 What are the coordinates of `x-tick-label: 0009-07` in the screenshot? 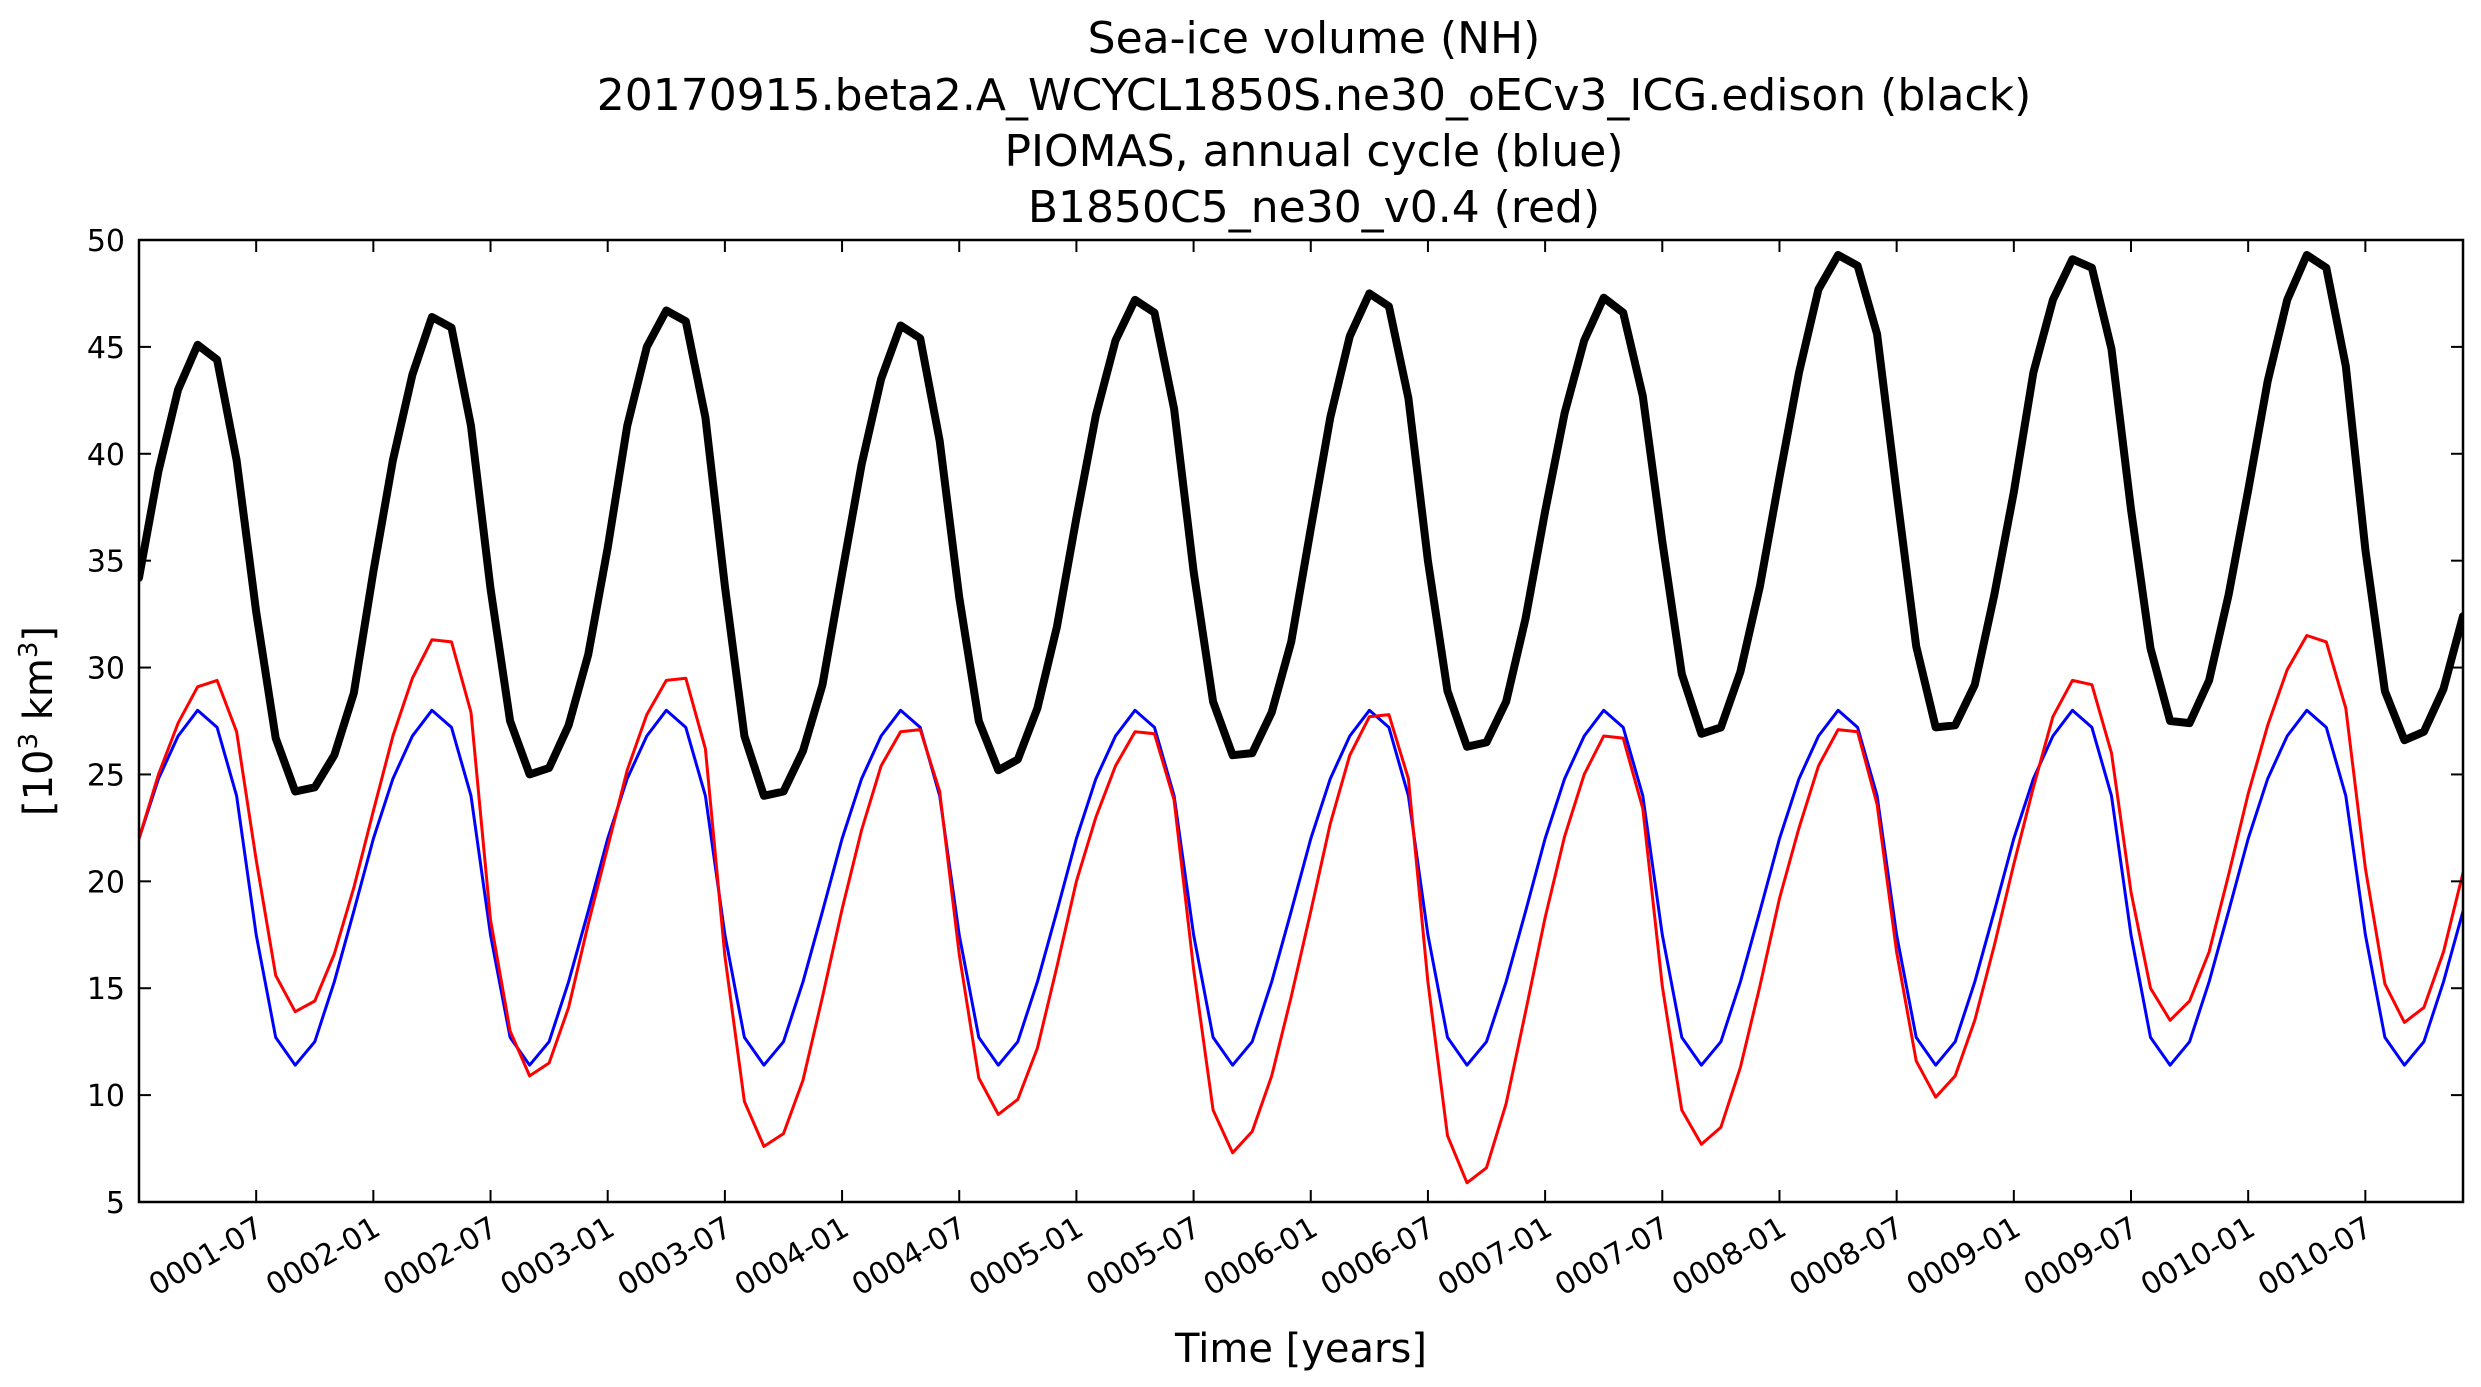 It's located at (2081, 1256).